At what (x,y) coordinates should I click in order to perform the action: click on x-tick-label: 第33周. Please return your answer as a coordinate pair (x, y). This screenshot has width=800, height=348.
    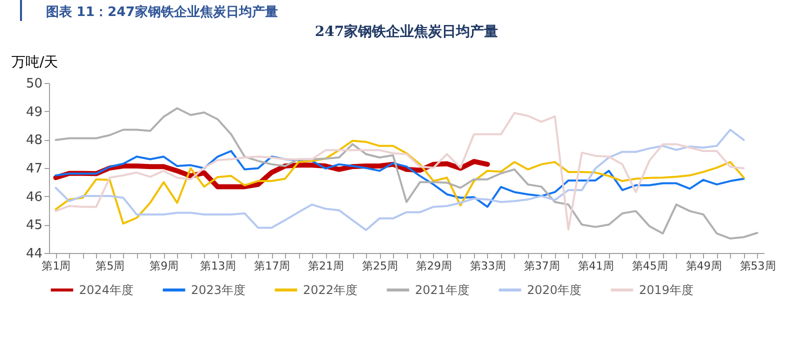
    Looking at the image, I should click on (488, 266).